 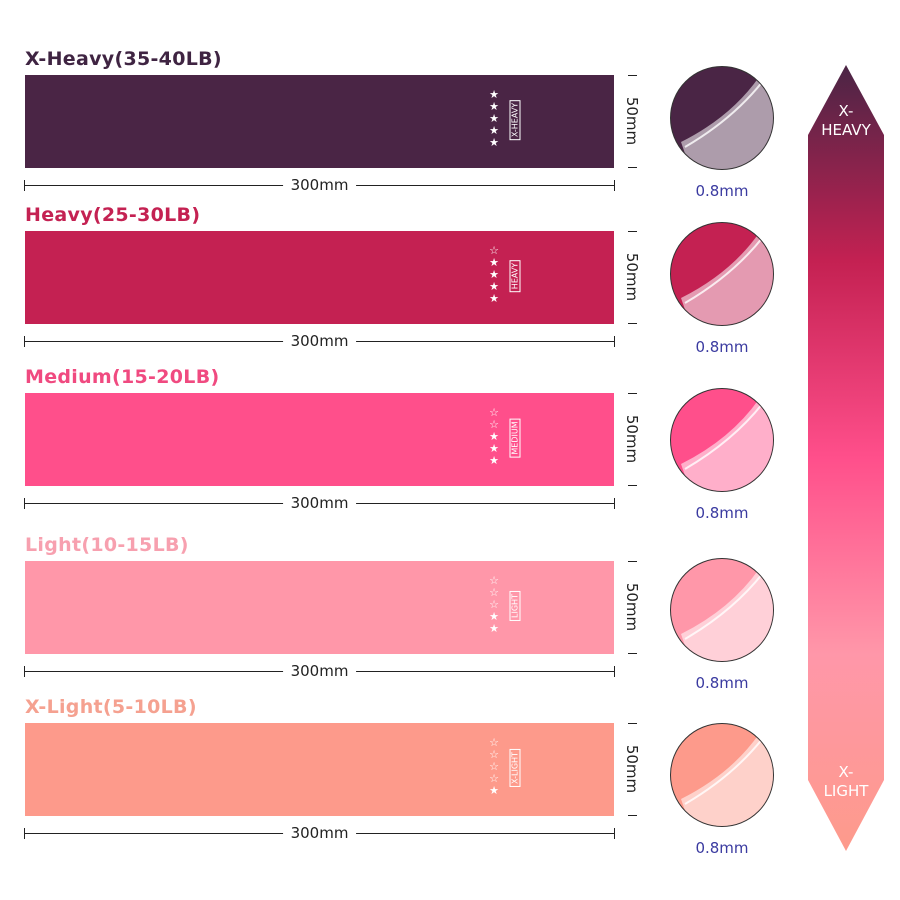 What do you see at coordinates (515, 768) in the screenshot?
I see `band-level-label: X-LIGHT` at bounding box center [515, 768].